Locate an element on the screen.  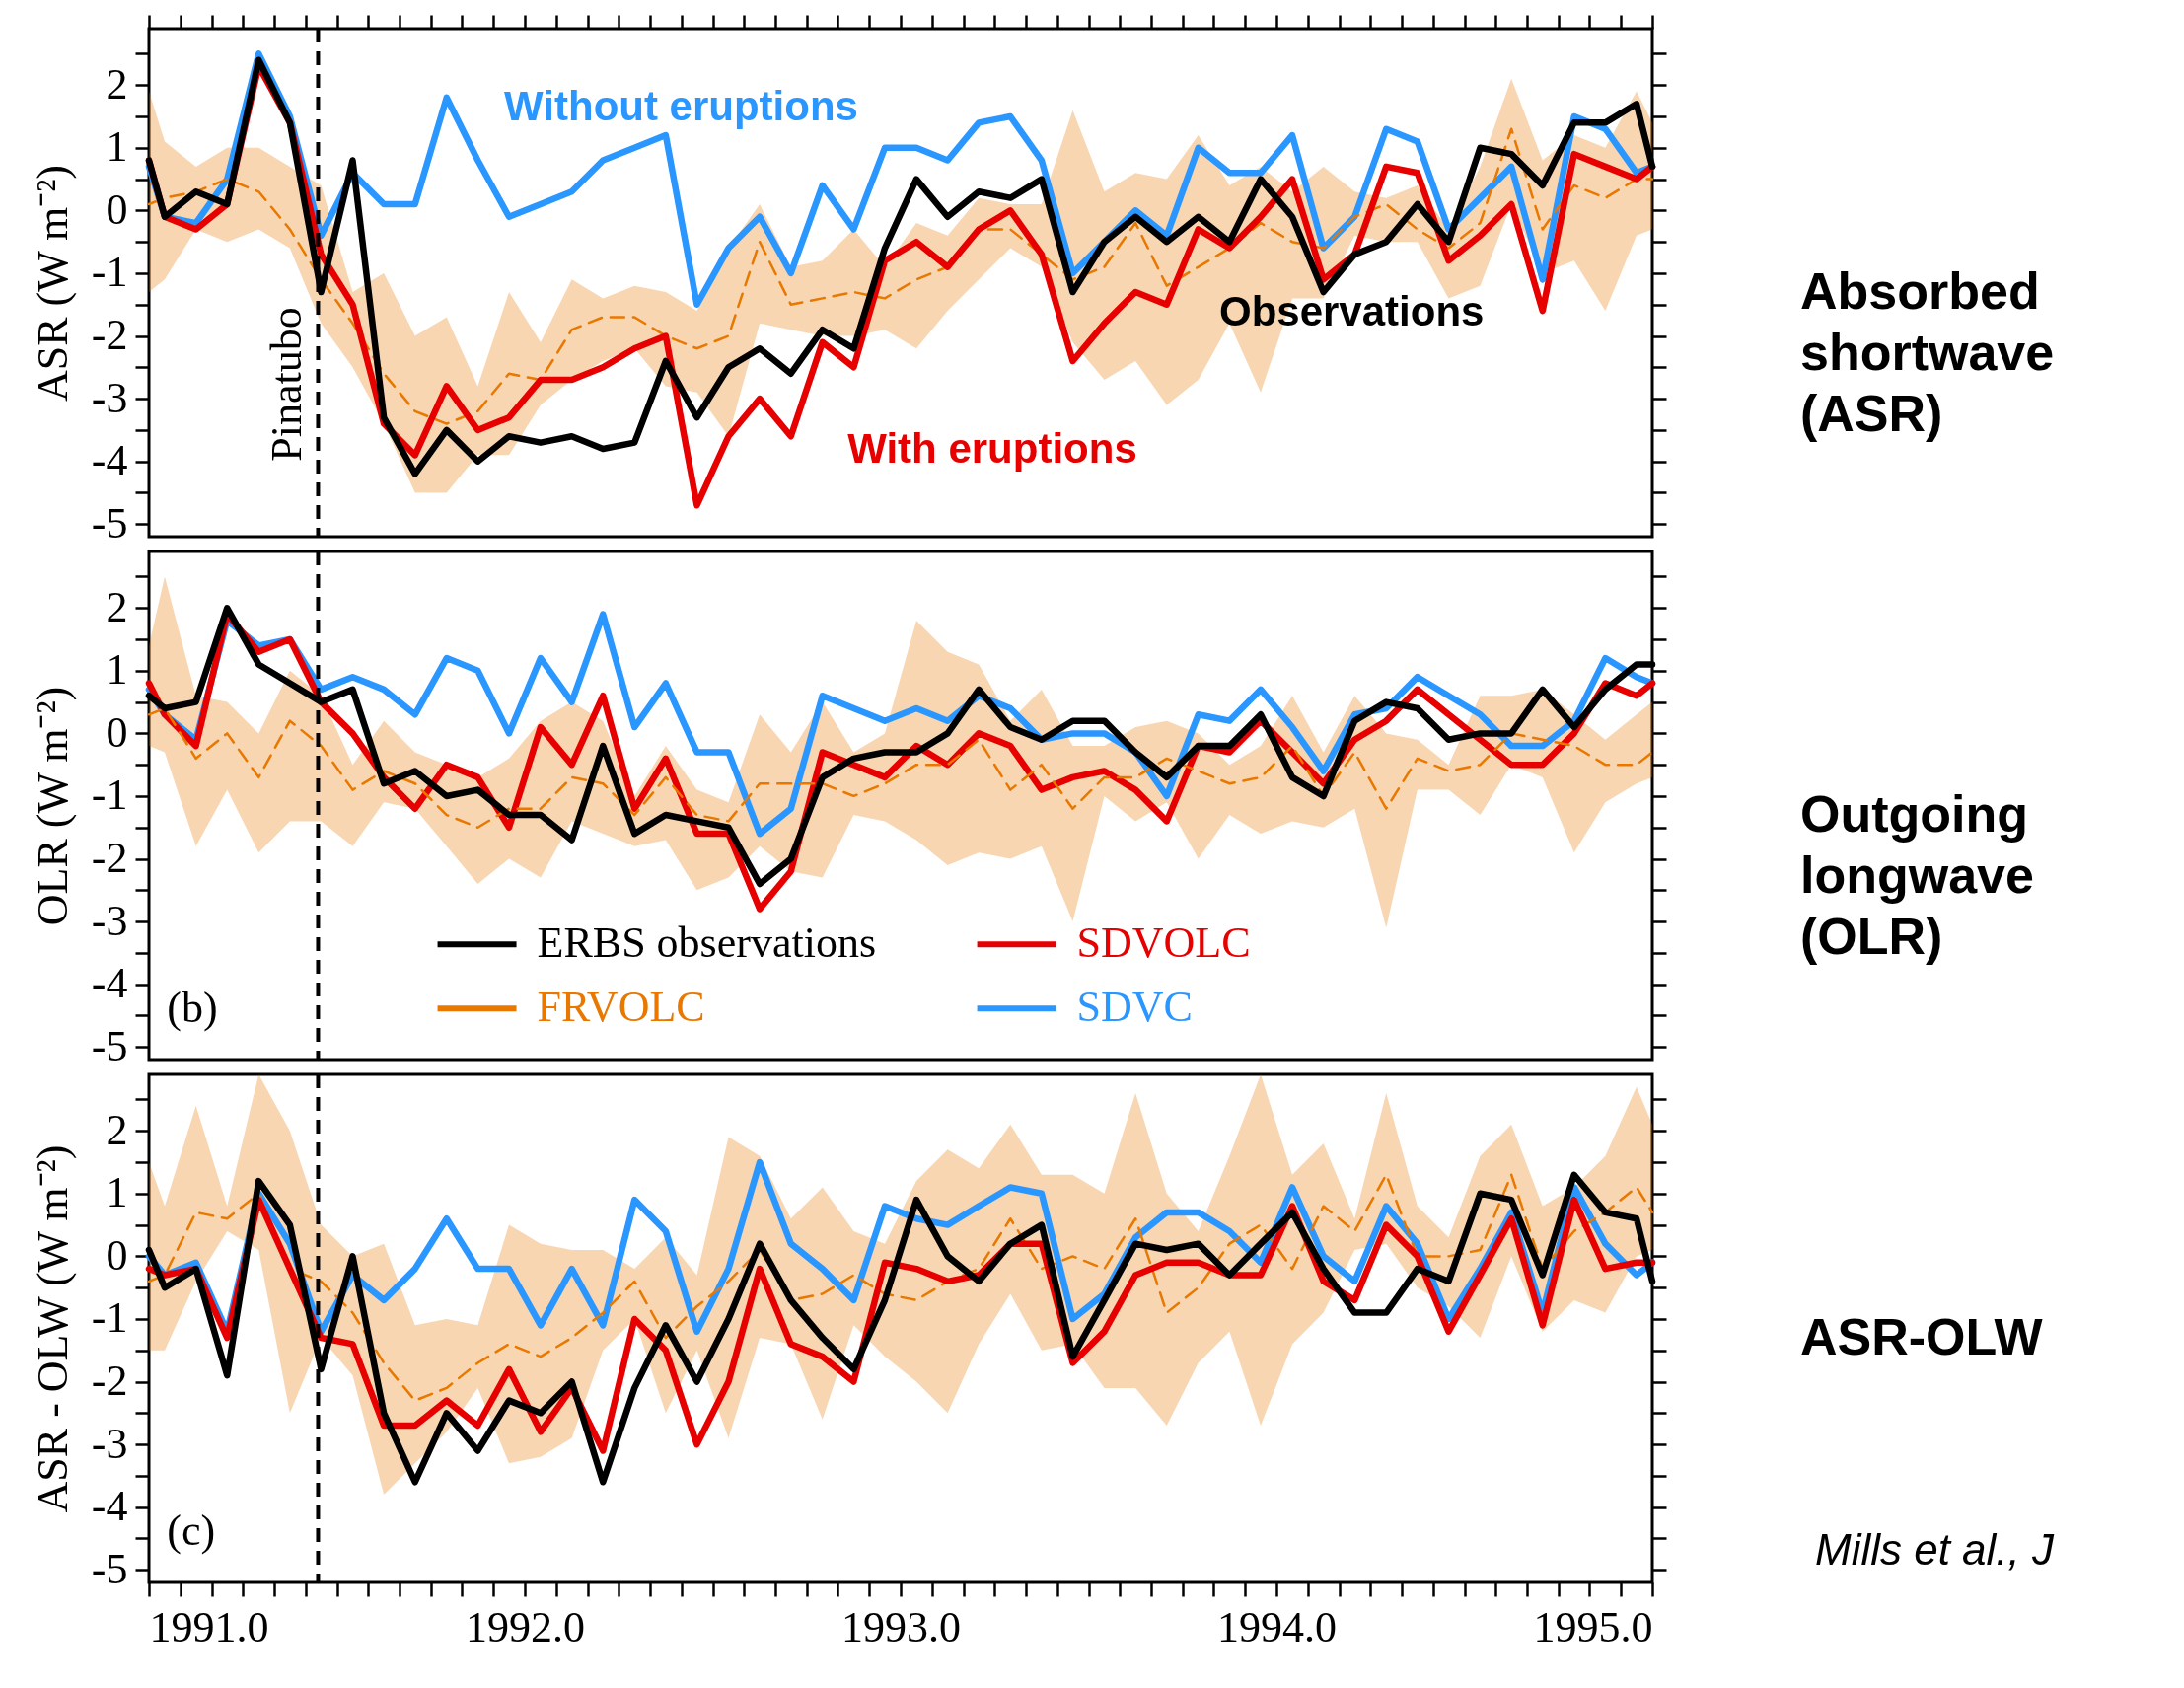
annotation: (c) is located at coordinates (191, 1530).